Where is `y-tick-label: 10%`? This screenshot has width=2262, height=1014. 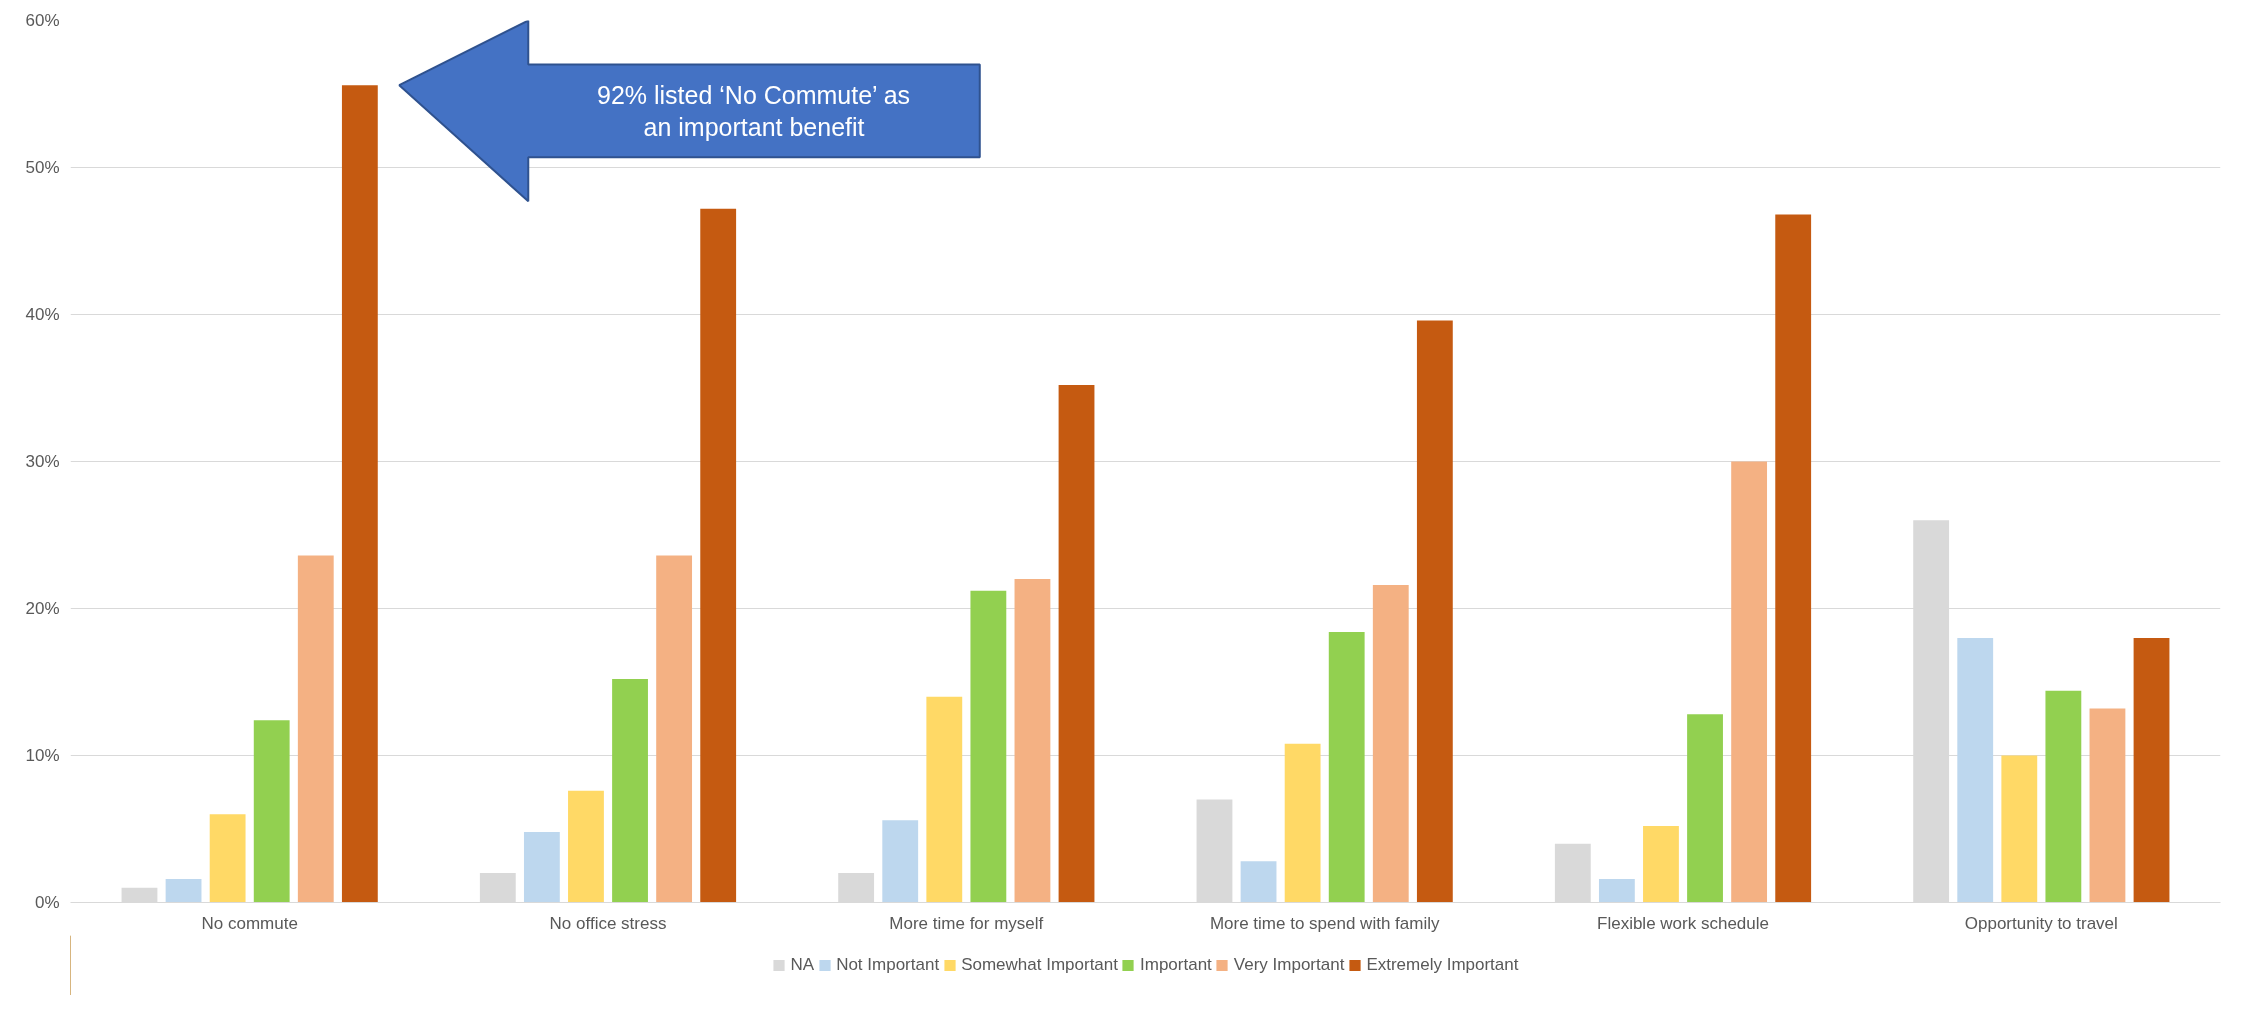
y-tick-label: 10% is located at coordinates (42, 755).